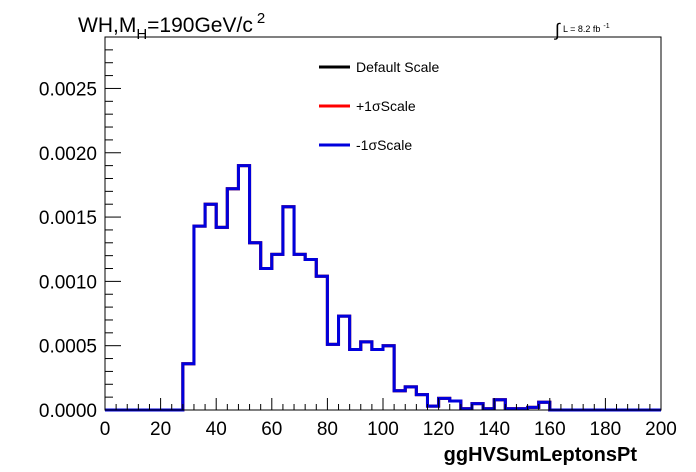  I want to click on x-tick-label: 200, so click(661, 429).